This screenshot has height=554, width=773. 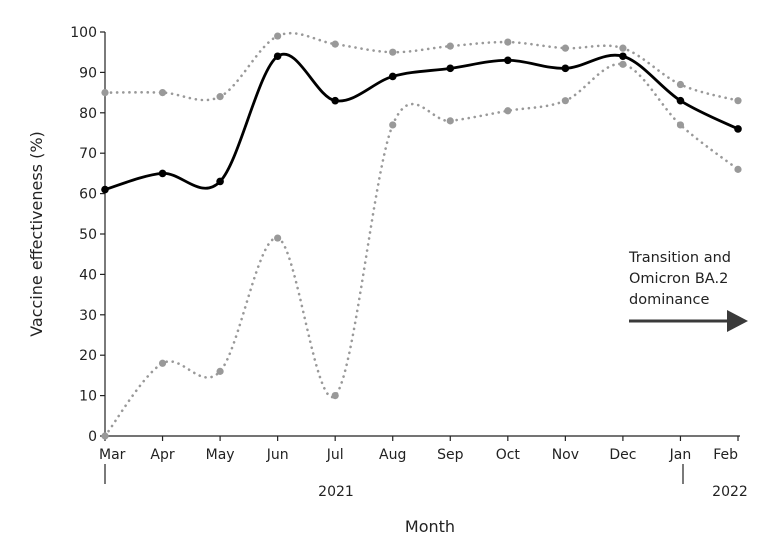 I want to click on annotation-line-1: Transition and, so click(x=679, y=258).